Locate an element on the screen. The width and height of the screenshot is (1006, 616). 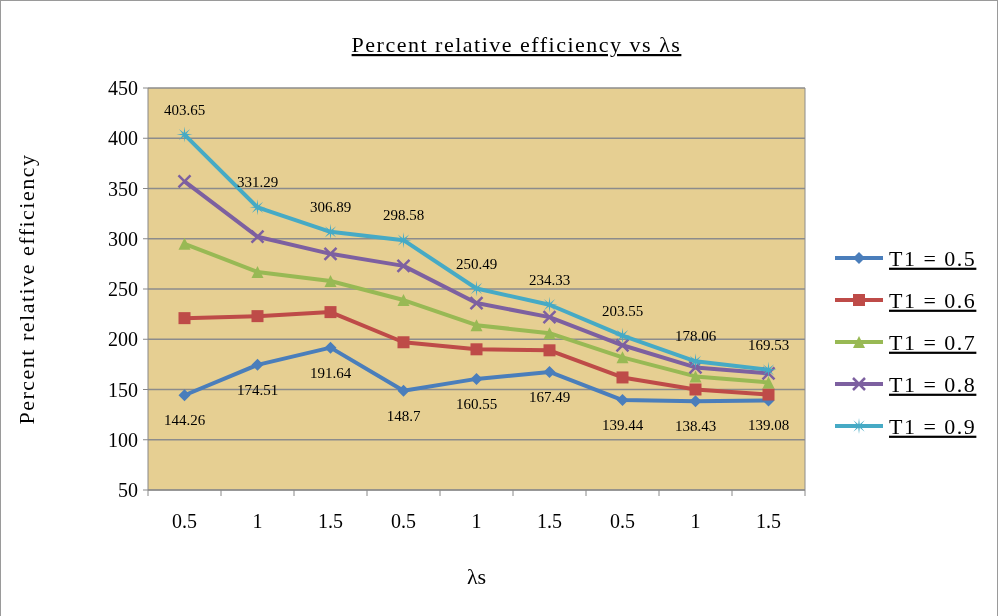
legend-label: T1 = 0.8 is located at coordinates (933, 384).